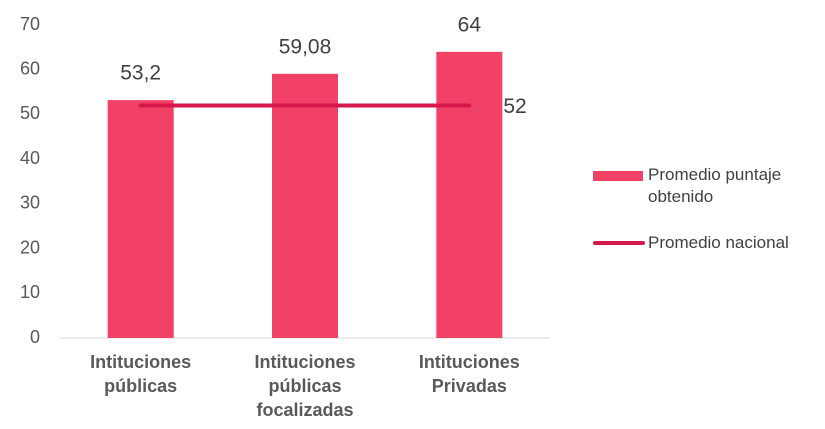 The height and width of the screenshot is (429, 825). Describe the element at coordinates (305, 46) in the screenshot. I see `data-label: 59,08` at that location.